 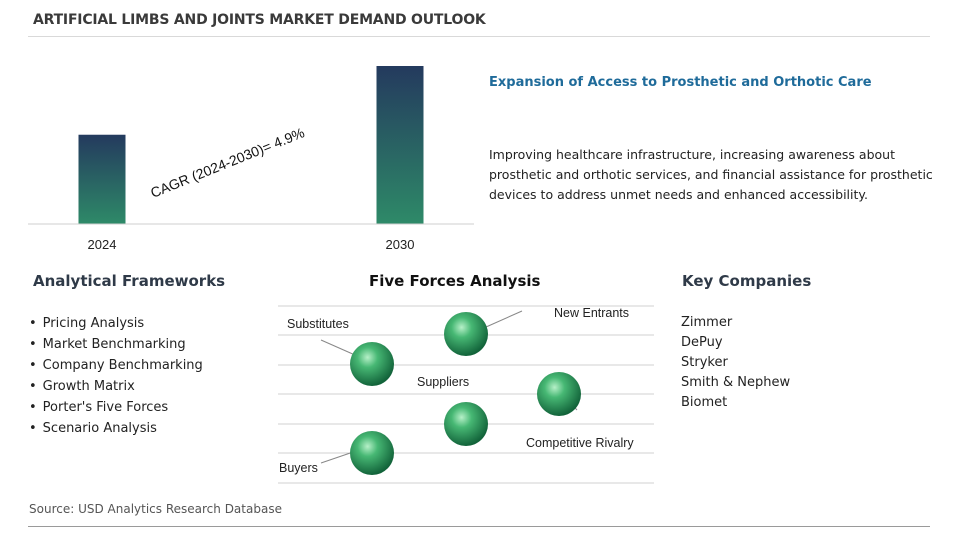 What do you see at coordinates (736, 382) in the screenshot?
I see `company-item: Smith & Nephew` at bounding box center [736, 382].